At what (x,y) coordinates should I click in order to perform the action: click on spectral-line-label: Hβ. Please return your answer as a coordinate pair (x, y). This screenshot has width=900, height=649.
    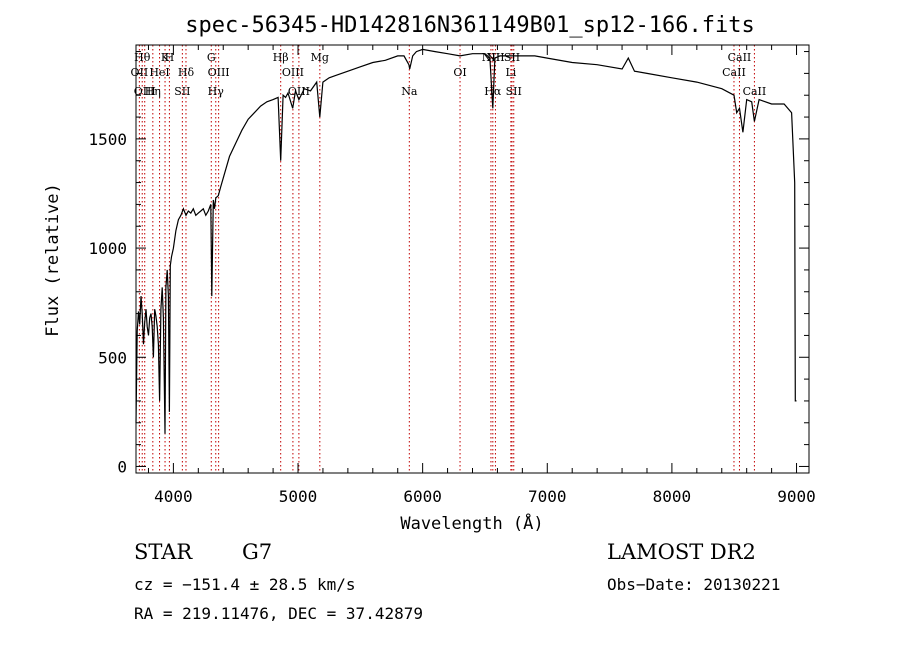
    Looking at the image, I should click on (281, 57).